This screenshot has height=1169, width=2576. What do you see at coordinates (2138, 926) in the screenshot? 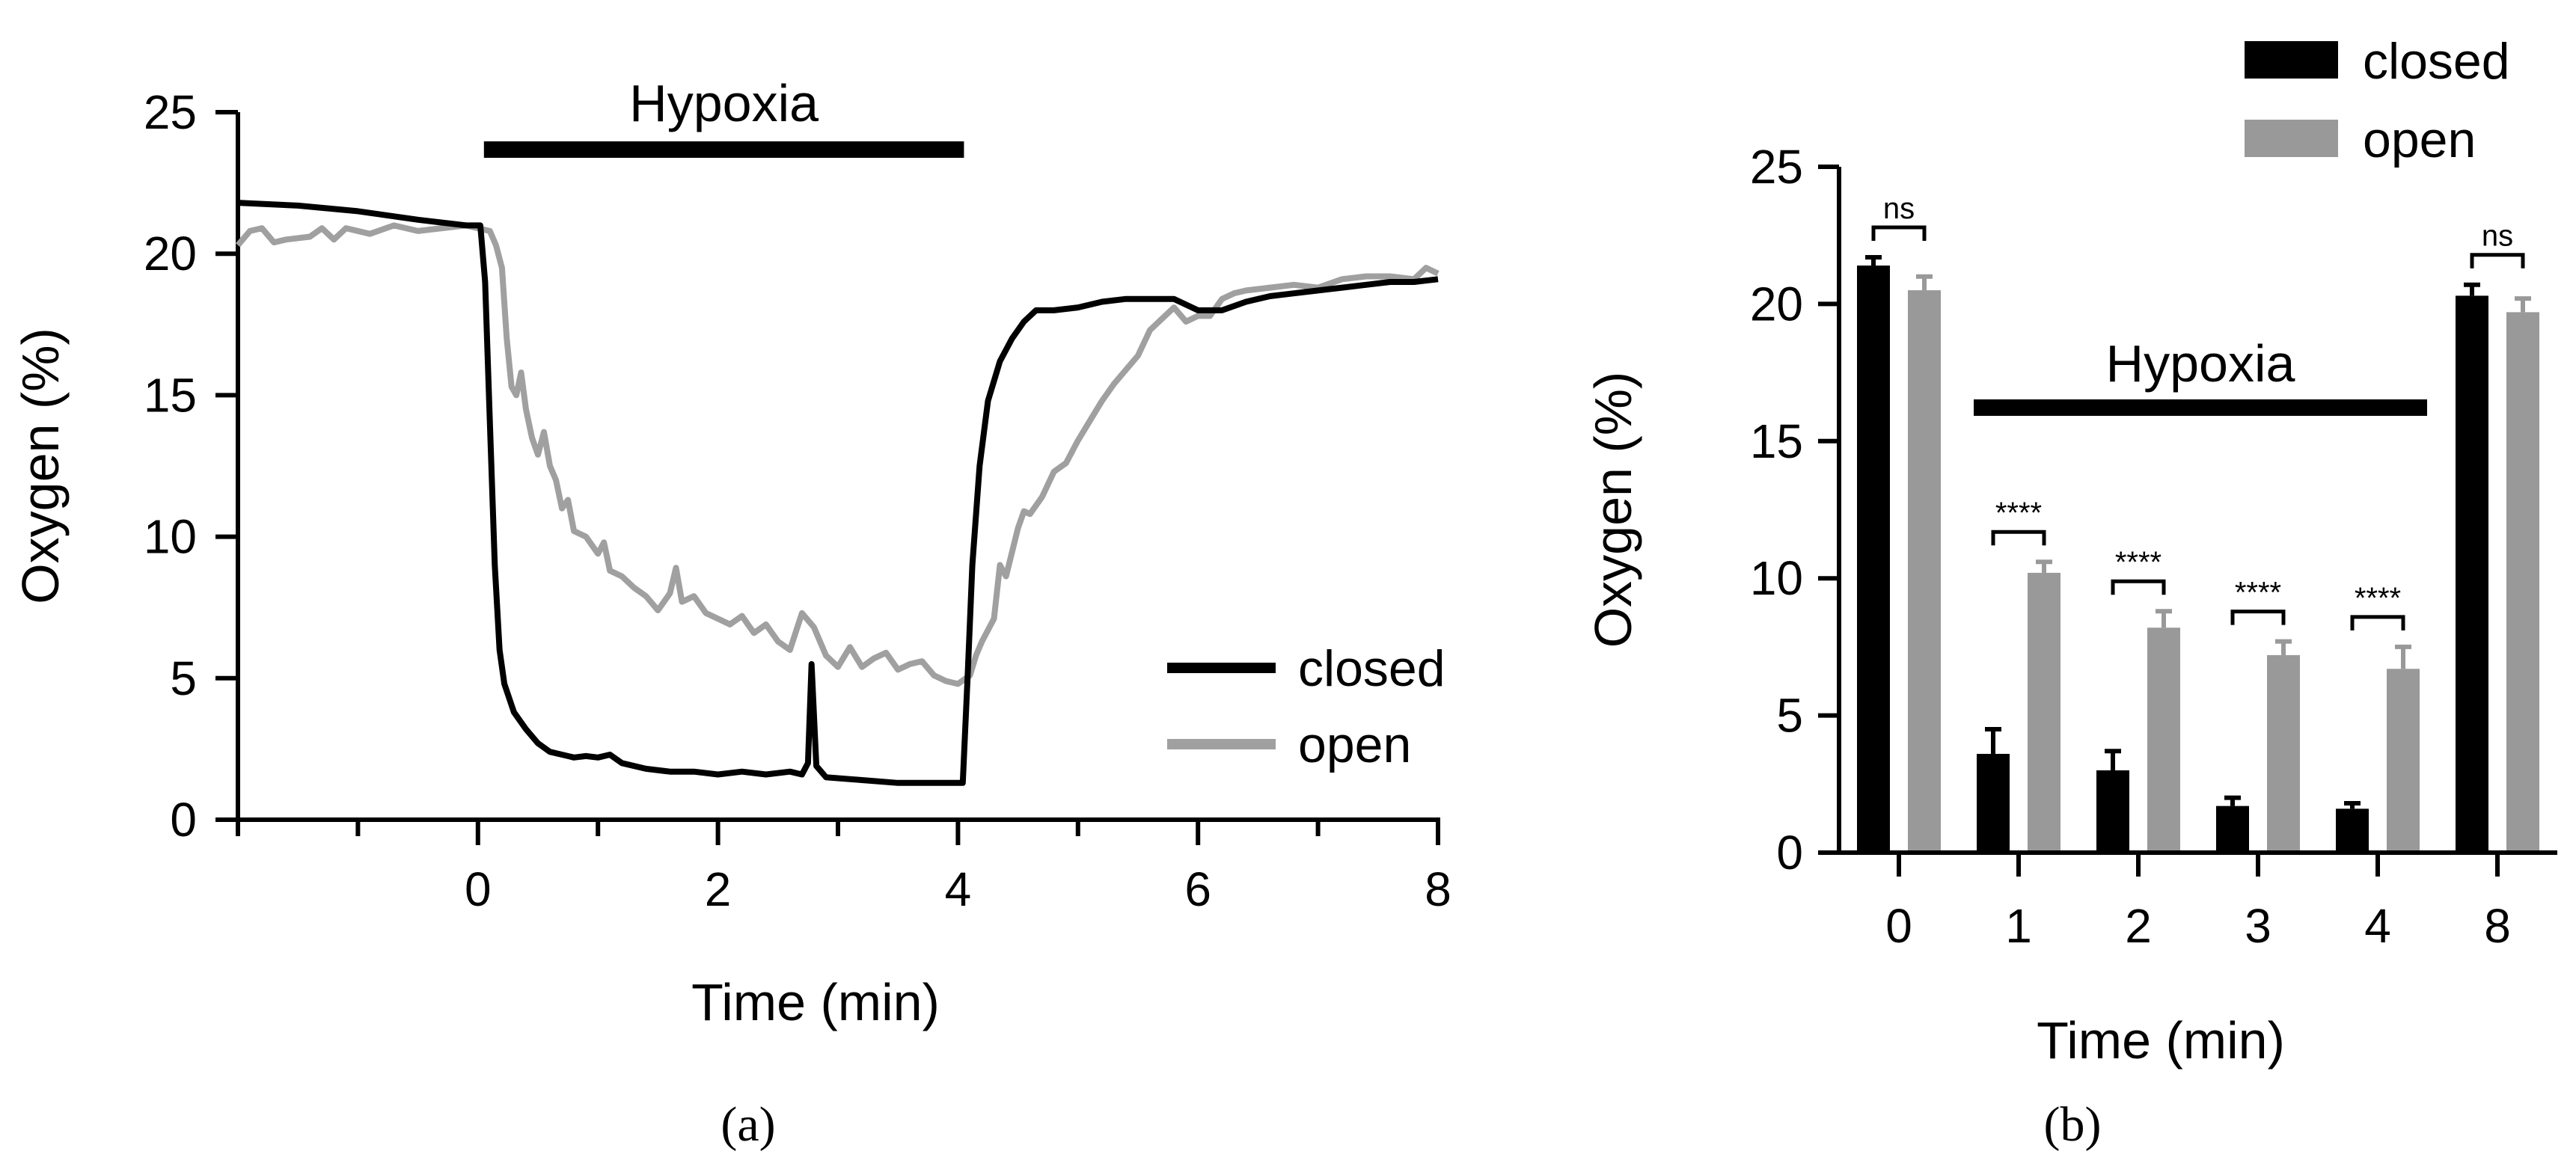
I see `panel-b-x-tick-label: 2` at bounding box center [2138, 926].